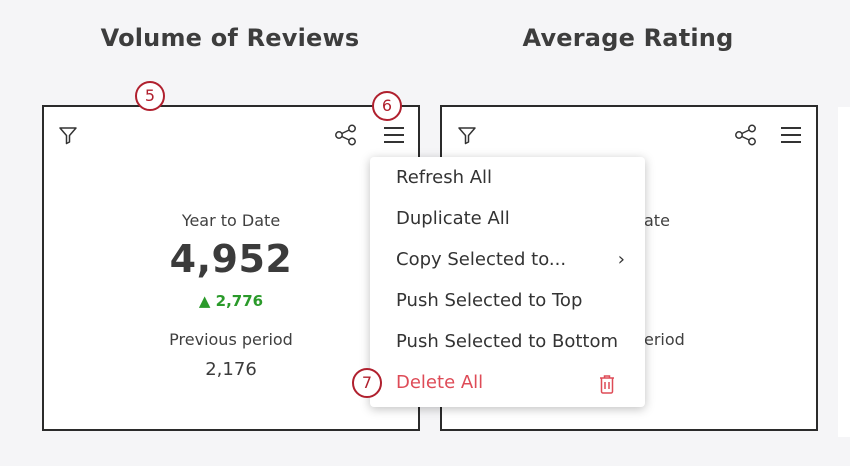 Image resolution: width=850 pixels, height=466 pixels. I want to click on kpi-value: 4,952, so click(231, 259).